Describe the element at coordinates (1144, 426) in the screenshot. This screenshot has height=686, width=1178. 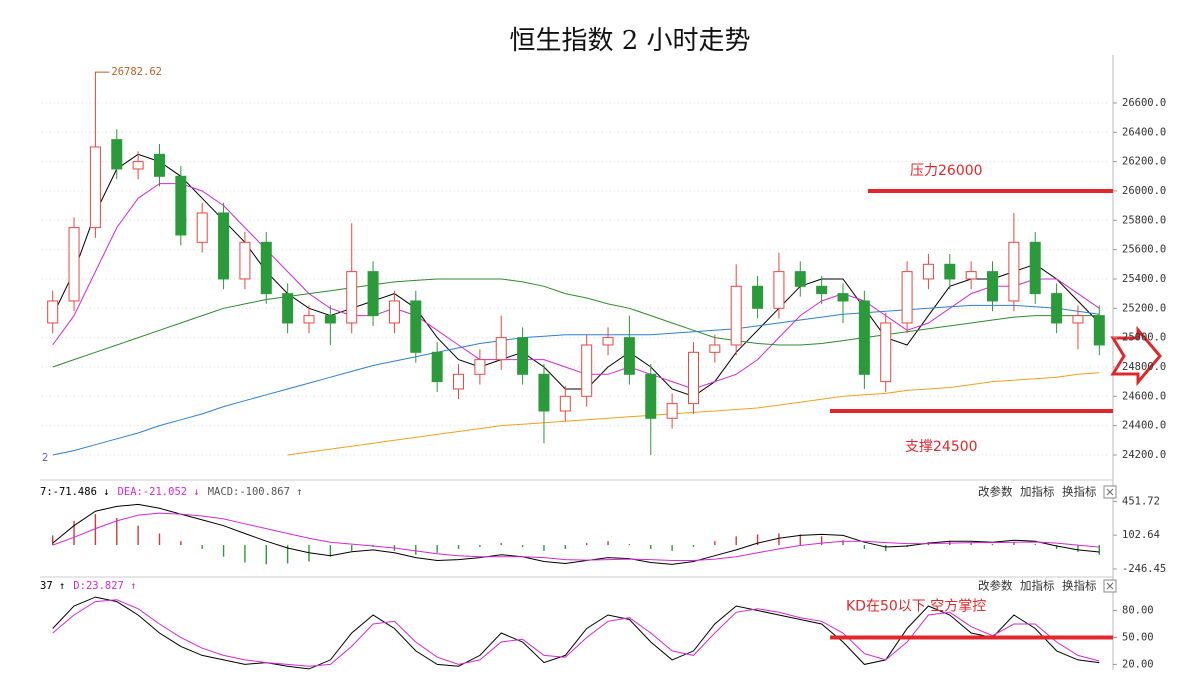
I see `y-tick-label: 24400.0` at that location.